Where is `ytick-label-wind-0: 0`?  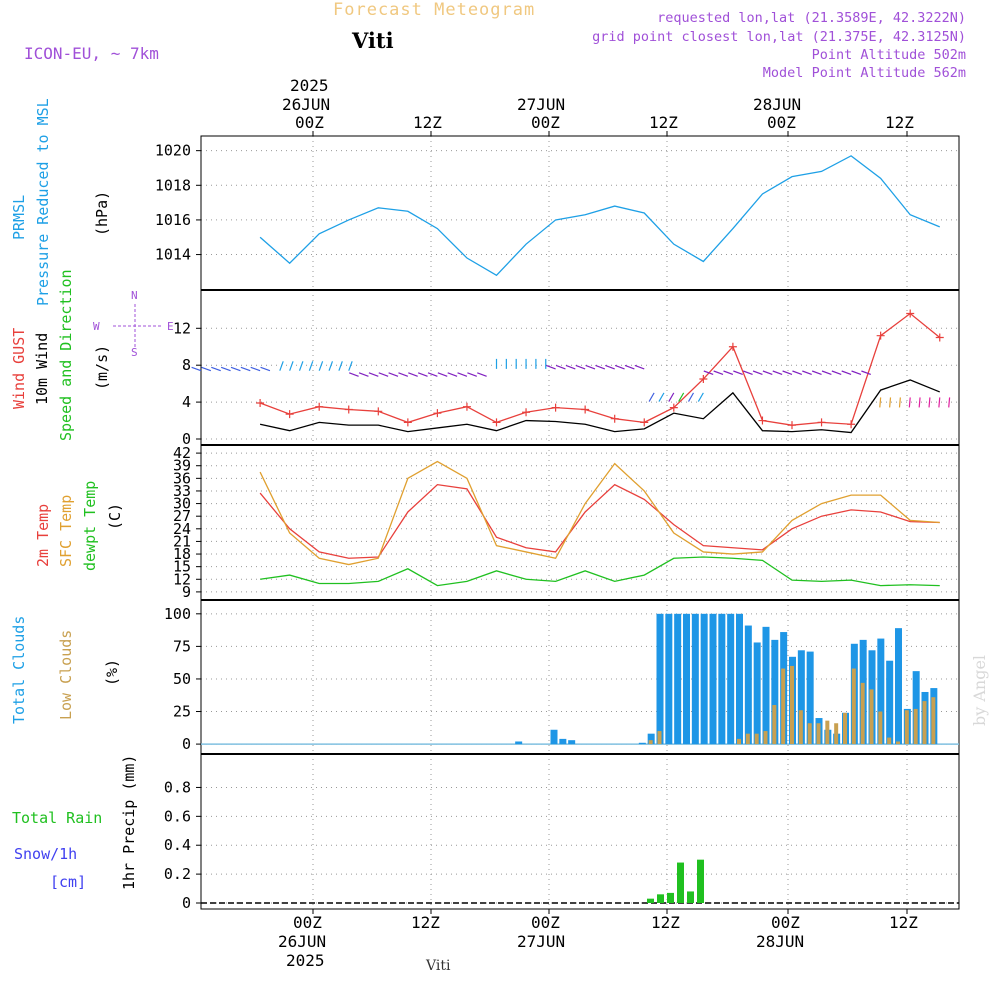
ytick-label-wind-0: 0 is located at coordinates (186, 439).